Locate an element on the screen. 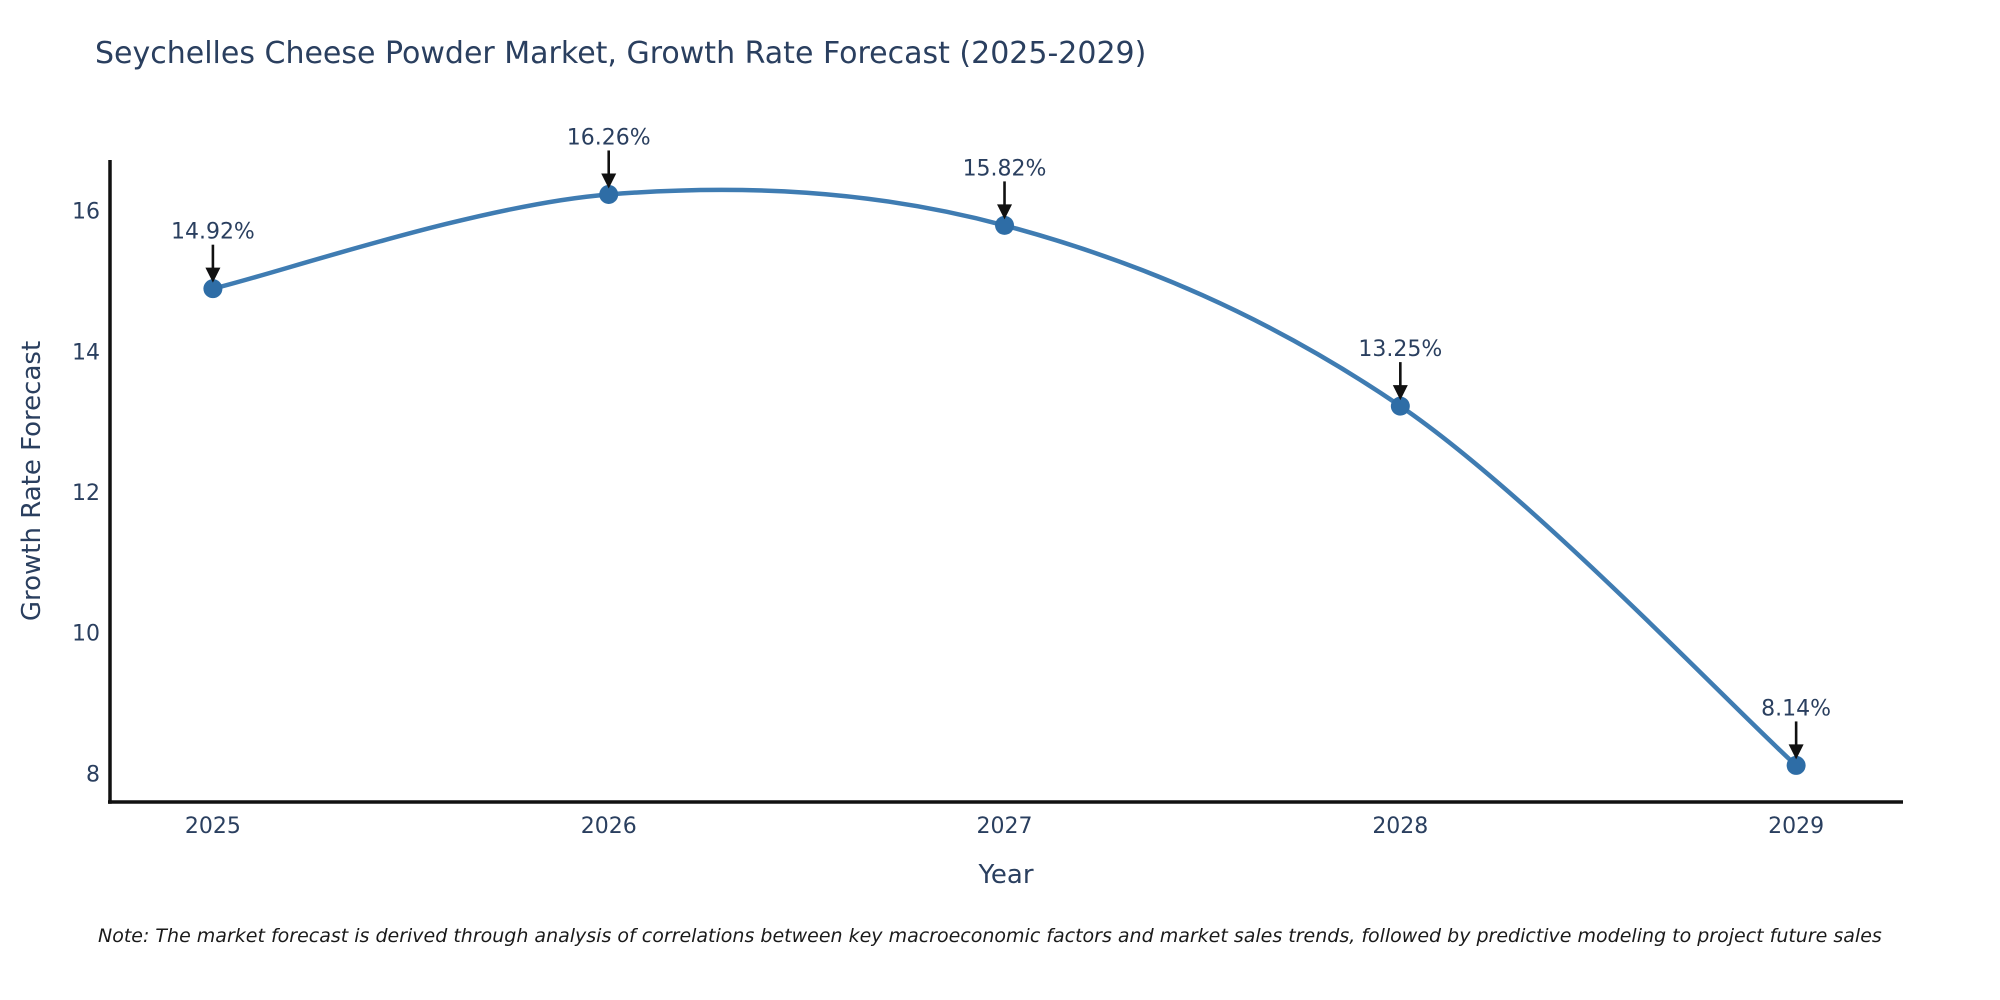 The width and height of the screenshot is (2000, 1000). y-axis-title: Growth Rate Forecast is located at coordinates (32, 481).